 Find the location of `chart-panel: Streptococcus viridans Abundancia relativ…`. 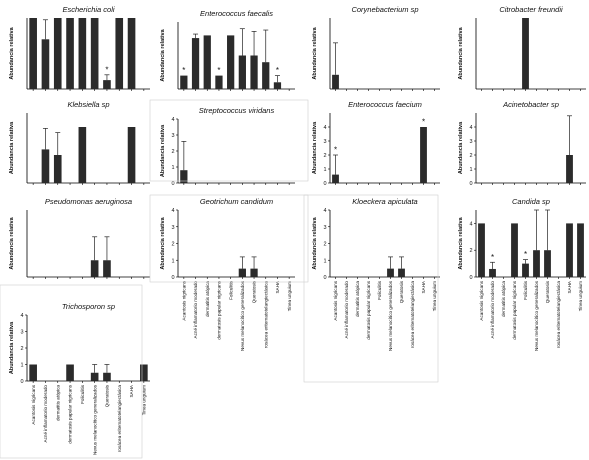

chart-panel: Streptococcus viridans Abundancia relativ… is located at coordinates (227, 146).